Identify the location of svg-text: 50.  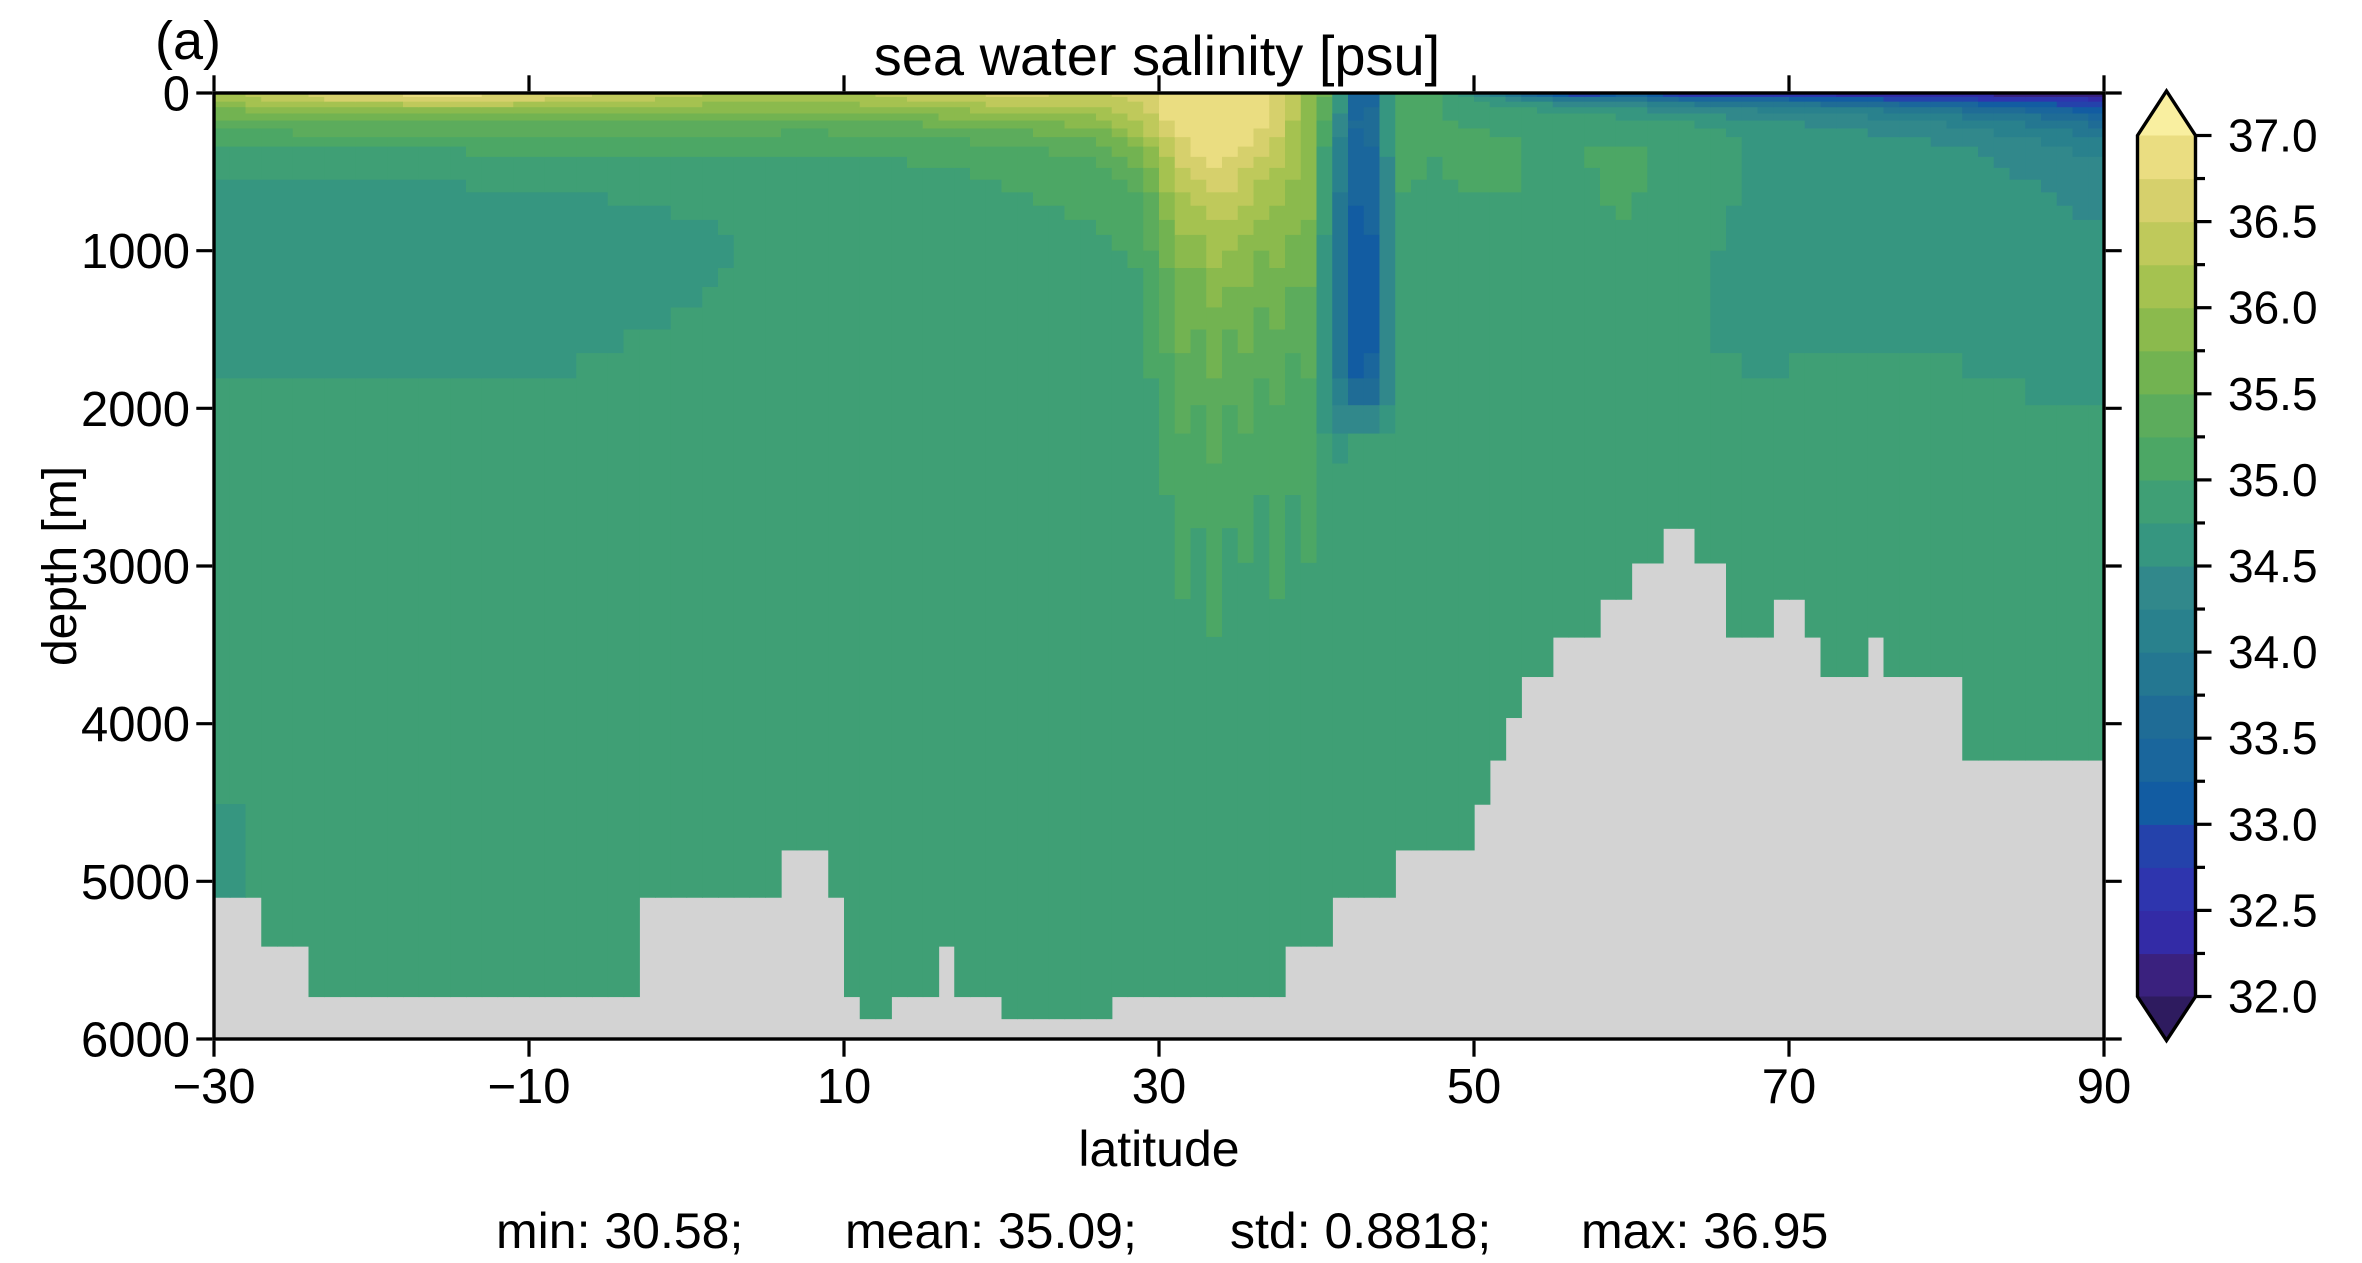
(1474, 1087).